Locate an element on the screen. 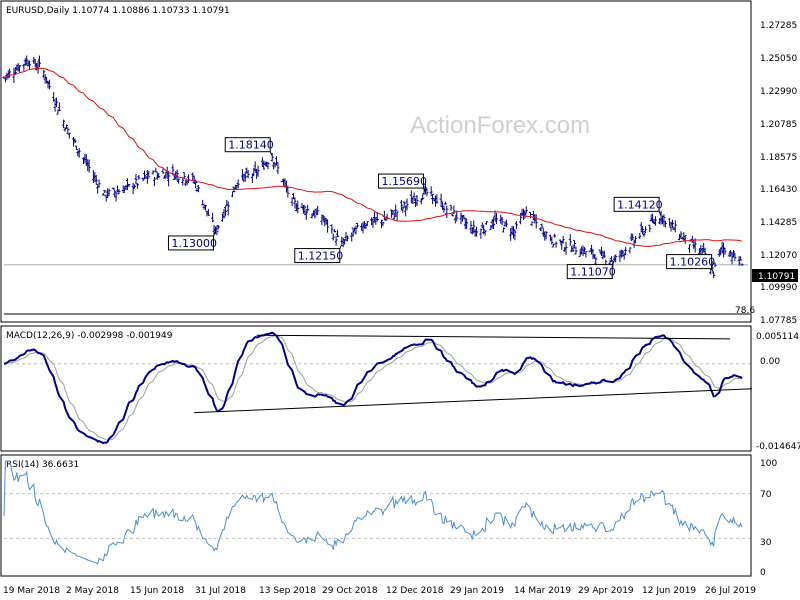  price-callout: 1.12150 is located at coordinates (319, 254).